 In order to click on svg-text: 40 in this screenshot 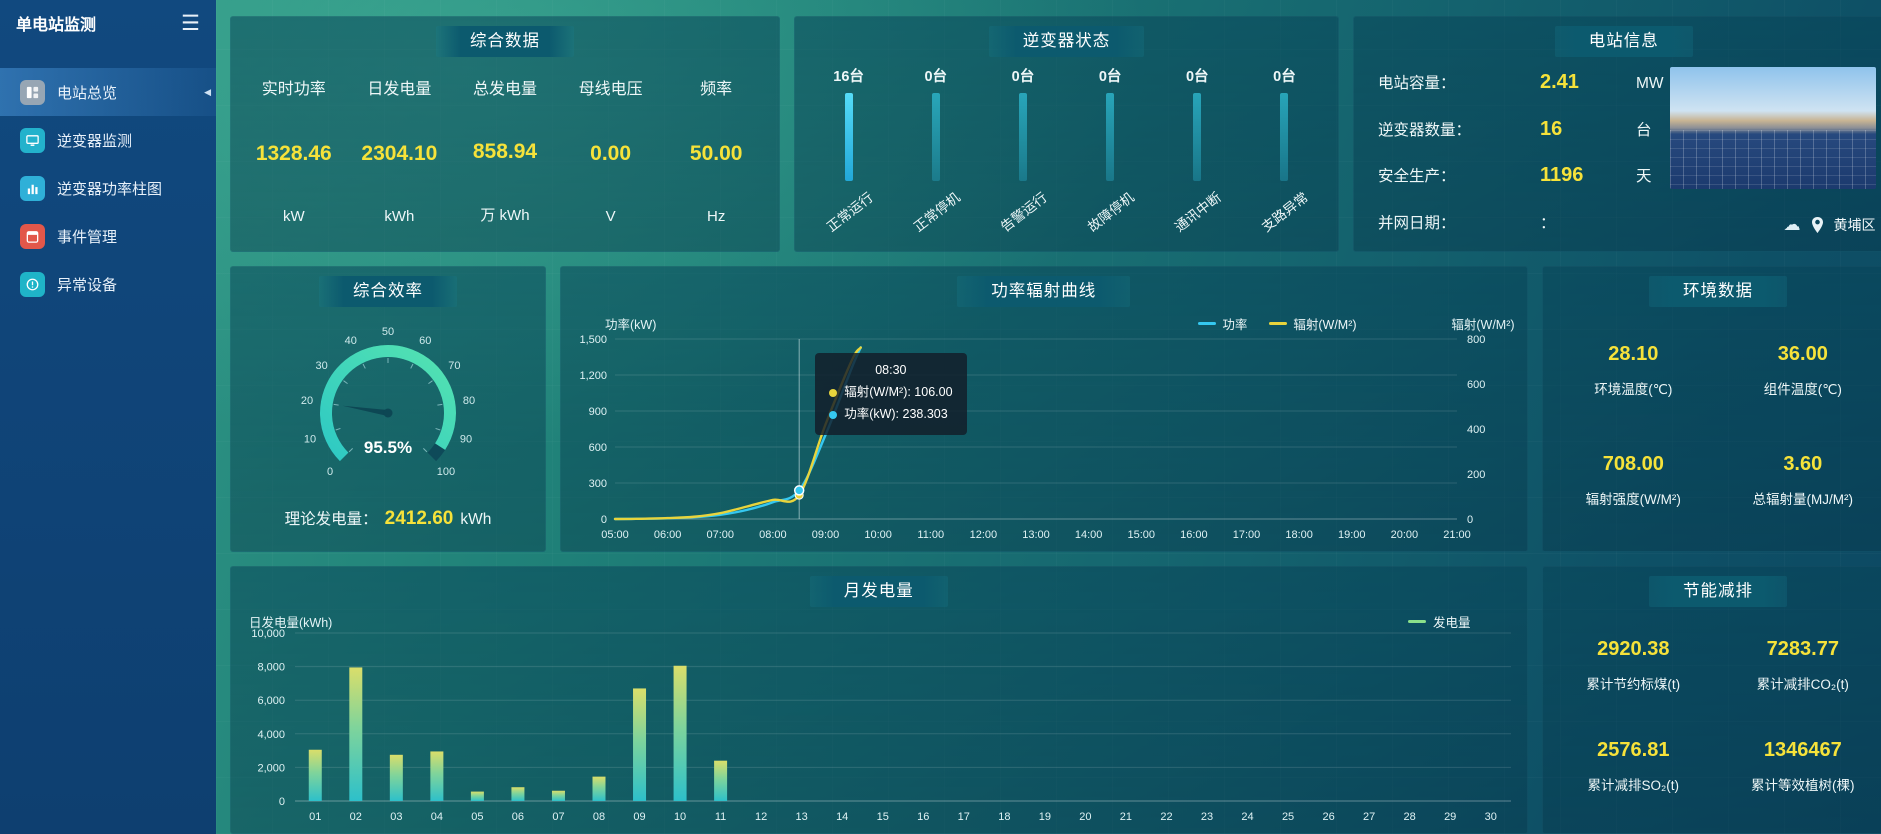, I will do `click(351, 341)`.